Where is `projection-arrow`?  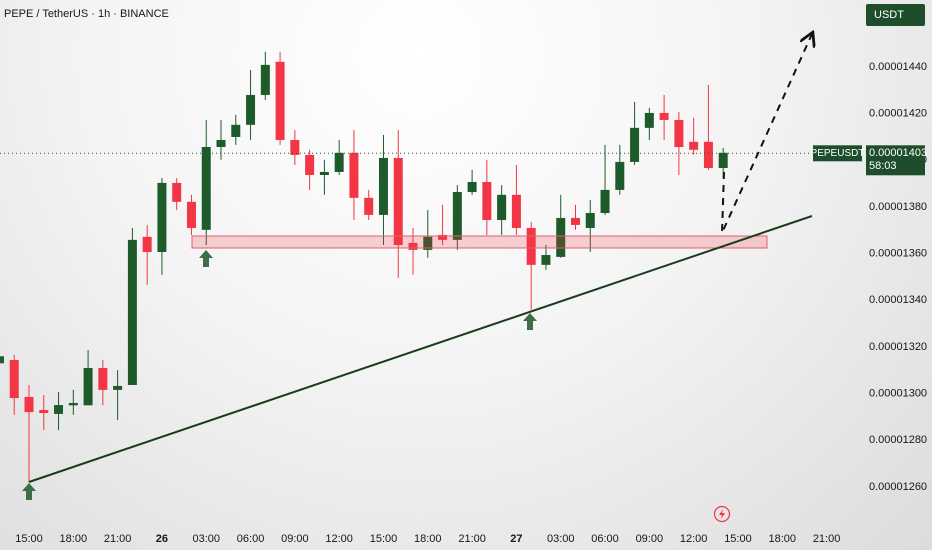 projection-arrow is located at coordinates (766, 134).